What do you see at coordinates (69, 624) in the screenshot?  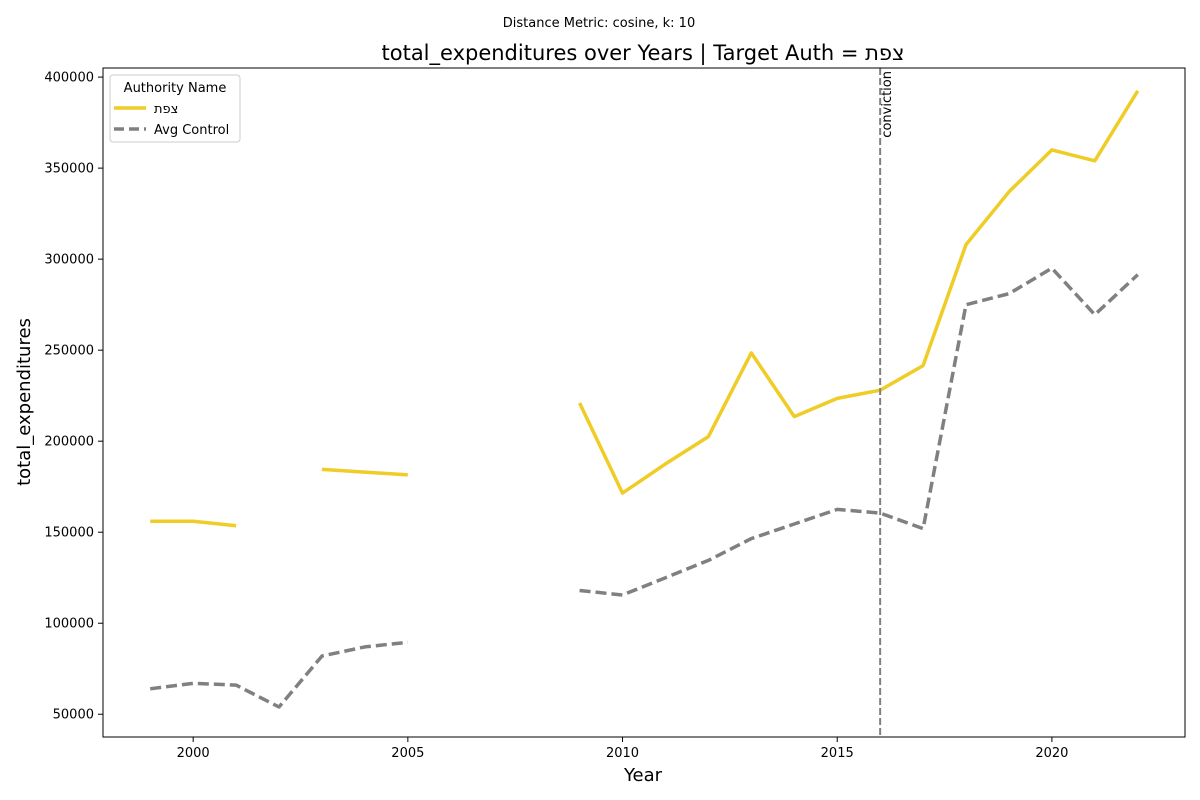 I see `y-tick-label: 100000` at bounding box center [69, 624].